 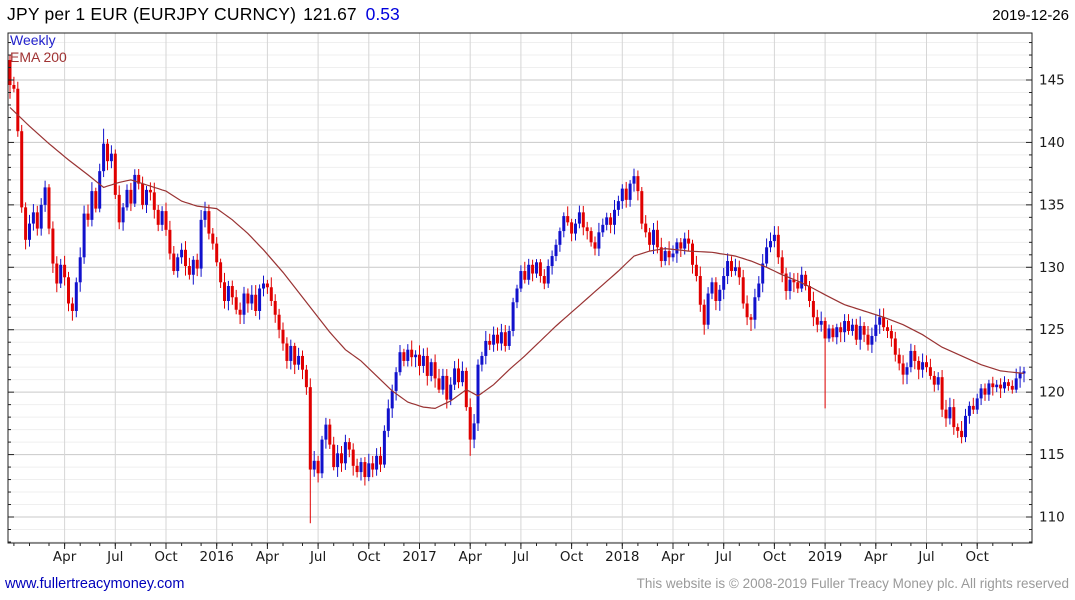 I want to click on x-axis-label: Oct, so click(x=368, y=557).